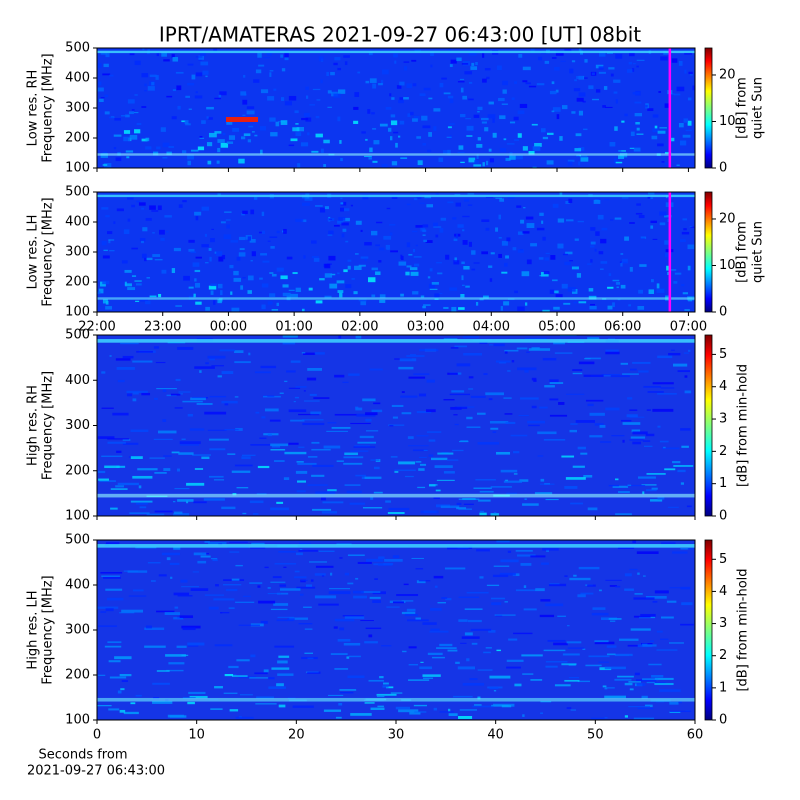 Image resolution: width=800 pixels, height=800 pixels. What do you see at coordinates (695, 735) in the screenshot?
I see `x-tick-label: 60` at bounding box center [695, 735].